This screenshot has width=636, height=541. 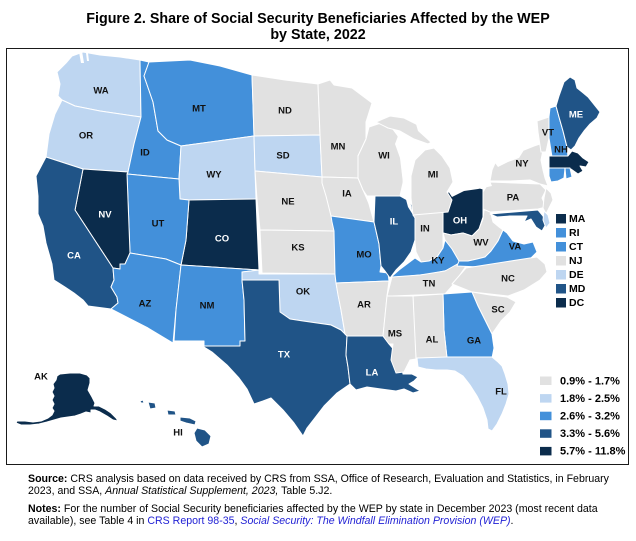 What do you see at coordinates (207, 306) in the screenshot?
I see `svg-text: NM` at bounding box center [207, 306].